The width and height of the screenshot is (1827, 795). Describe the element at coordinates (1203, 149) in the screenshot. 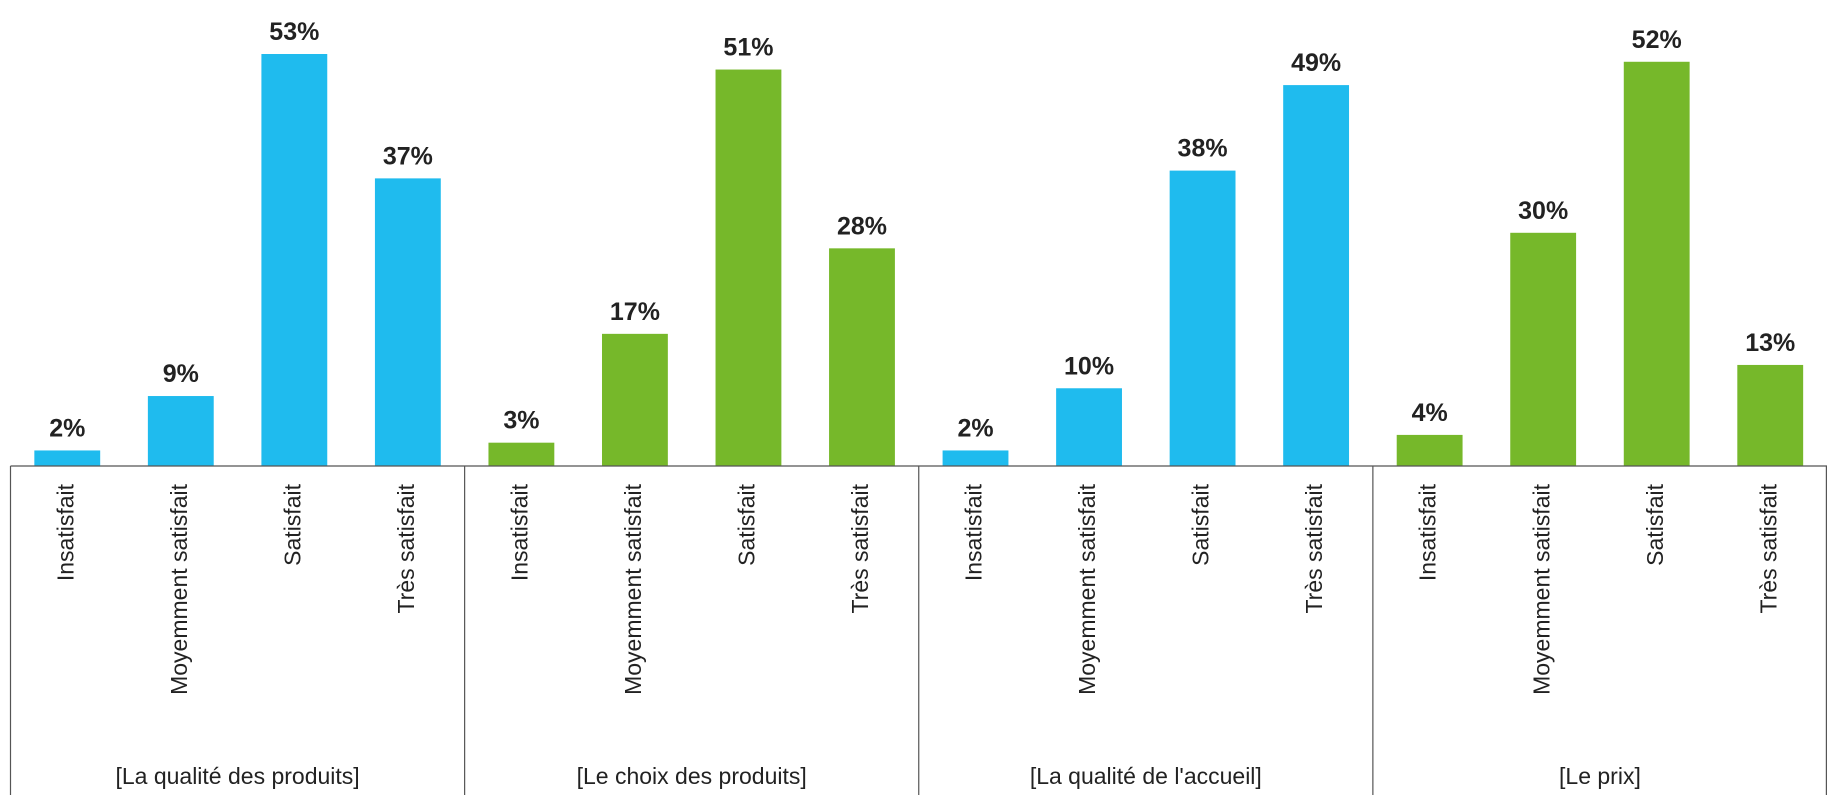

I see `value-label: 38%` at that location.